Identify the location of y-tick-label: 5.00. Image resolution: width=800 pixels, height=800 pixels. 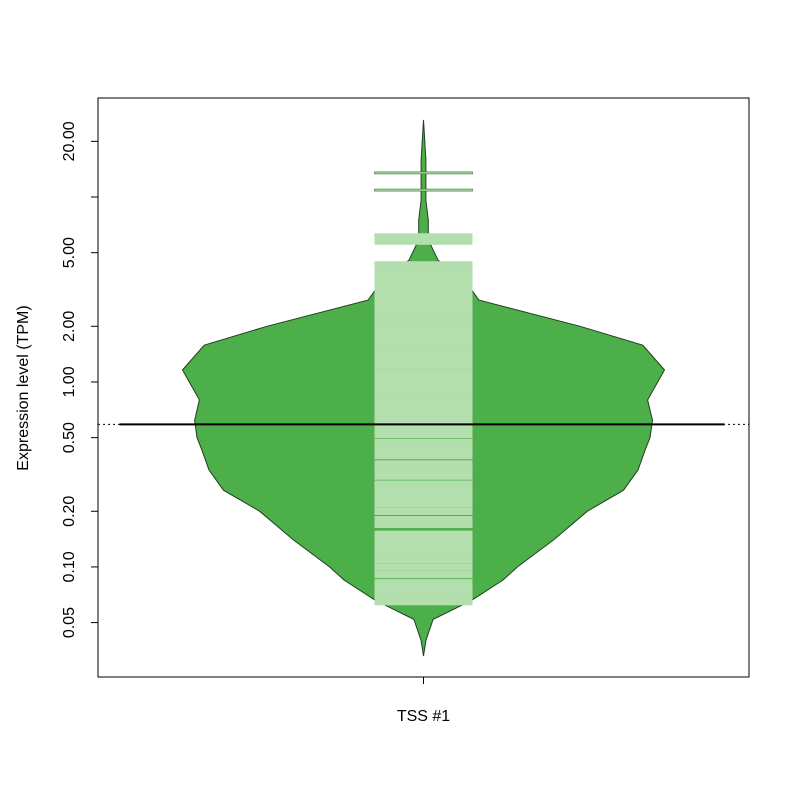
(69, 252).